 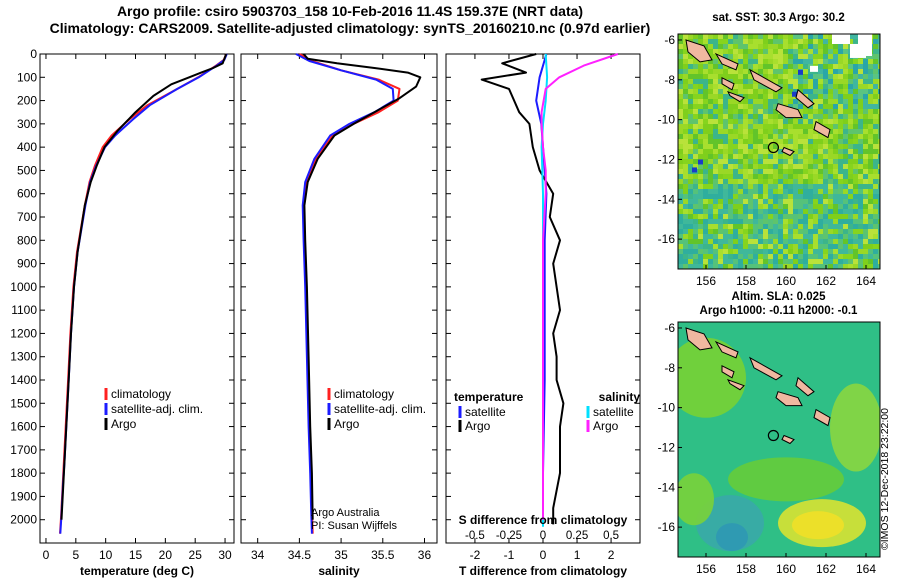 I want to click on x-axis-label: temperature (deg C), so click(x=137, y=571).